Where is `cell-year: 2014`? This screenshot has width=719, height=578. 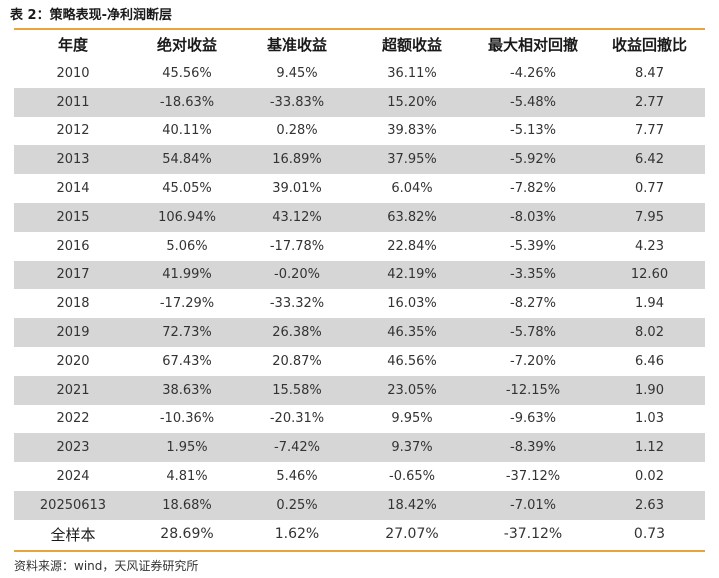
cell-year: 2014 is located at coordinates (73, 189).